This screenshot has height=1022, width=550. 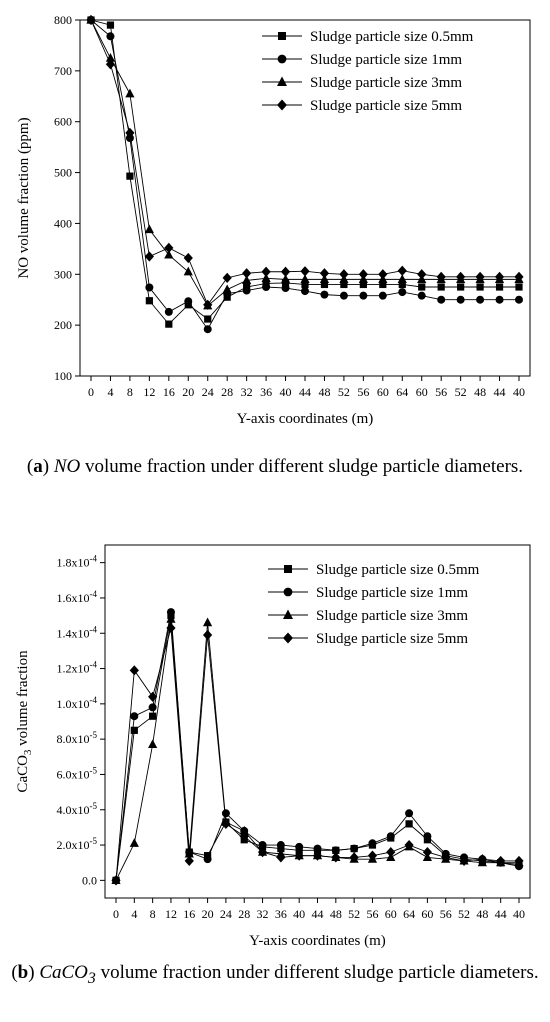 What do you see at coordinates (77, 597) in the screenshot?
I see `y-tick-label: 1.6x10⁻⁴` at bounding box center [77, 597].